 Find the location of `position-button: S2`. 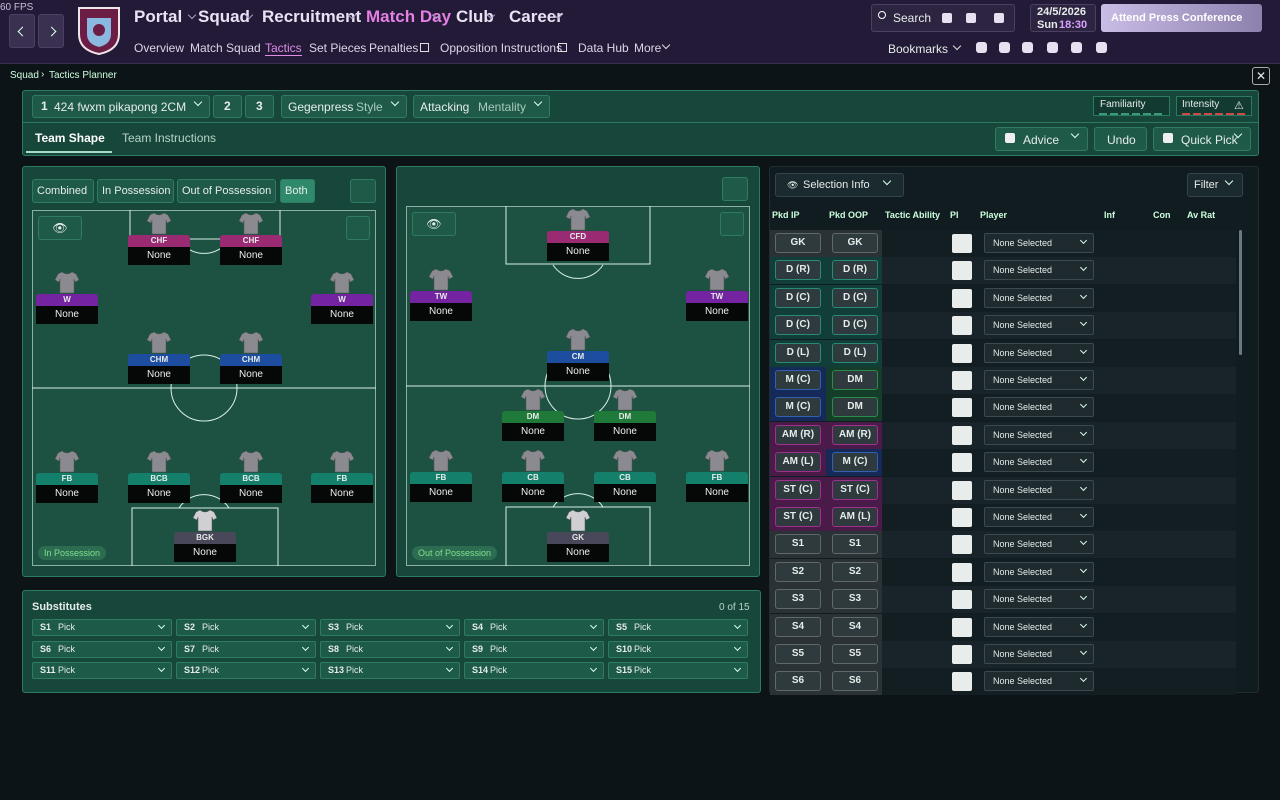

position-button: S2 is located at coordinates (855, 571).